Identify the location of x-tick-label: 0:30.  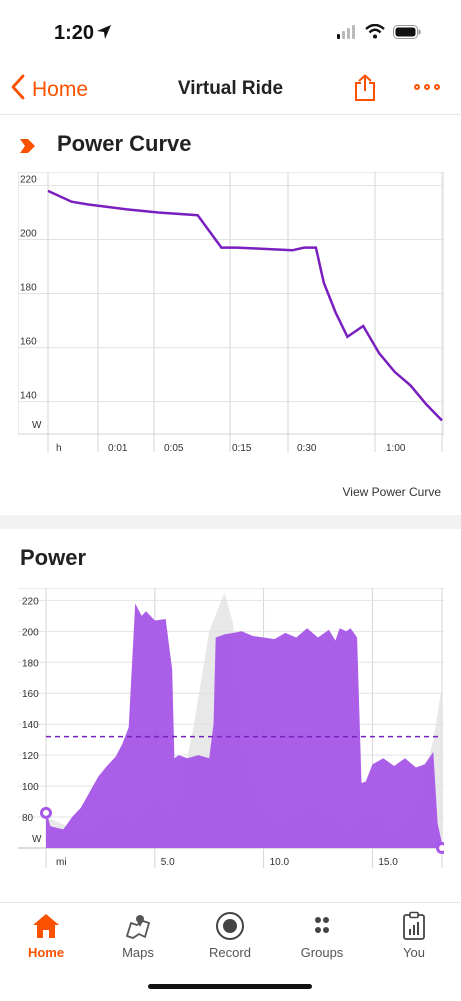
(307, 448).